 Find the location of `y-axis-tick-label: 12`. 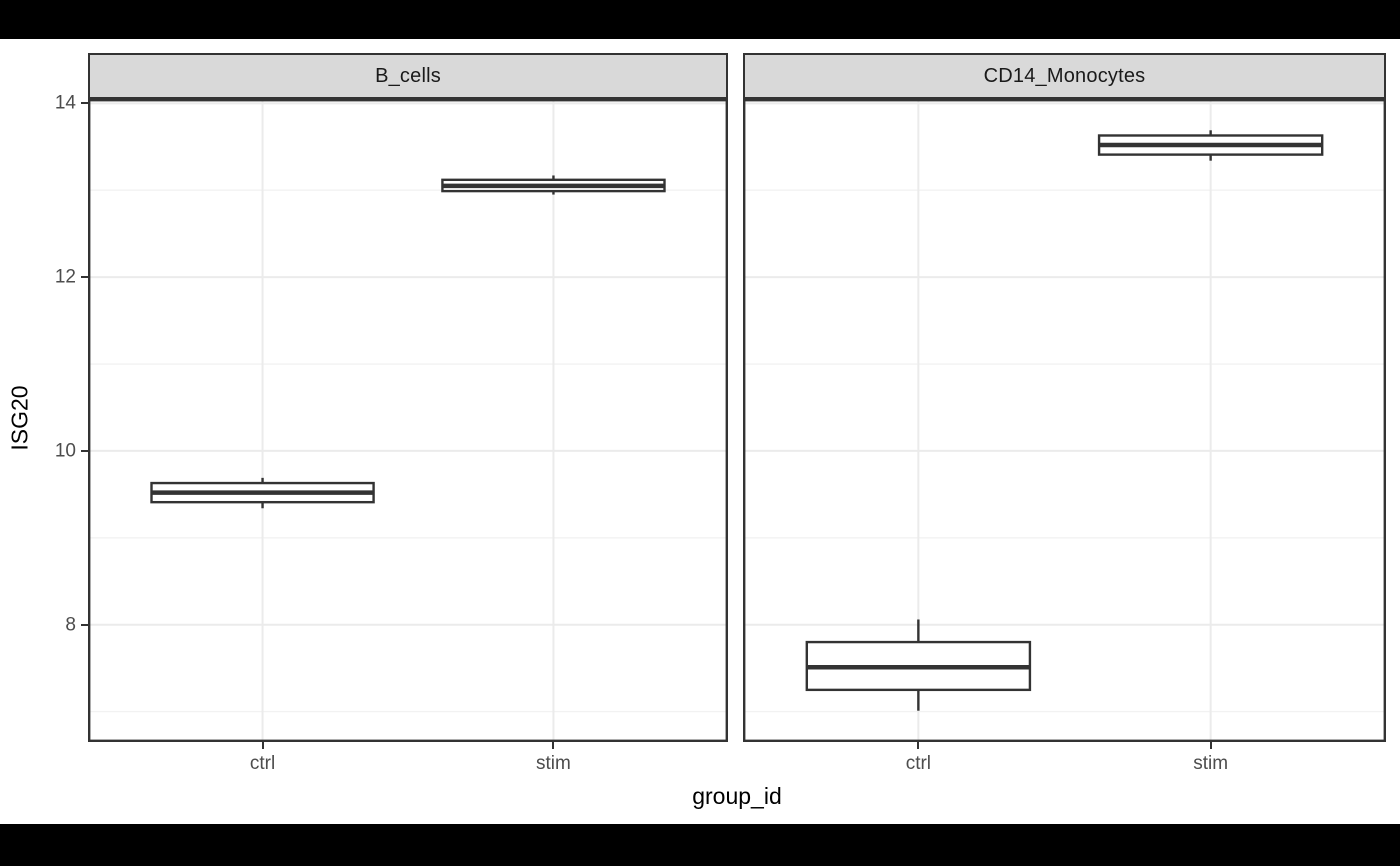

y-axis-tick-label: 12 is located at coordinates (65, 277).